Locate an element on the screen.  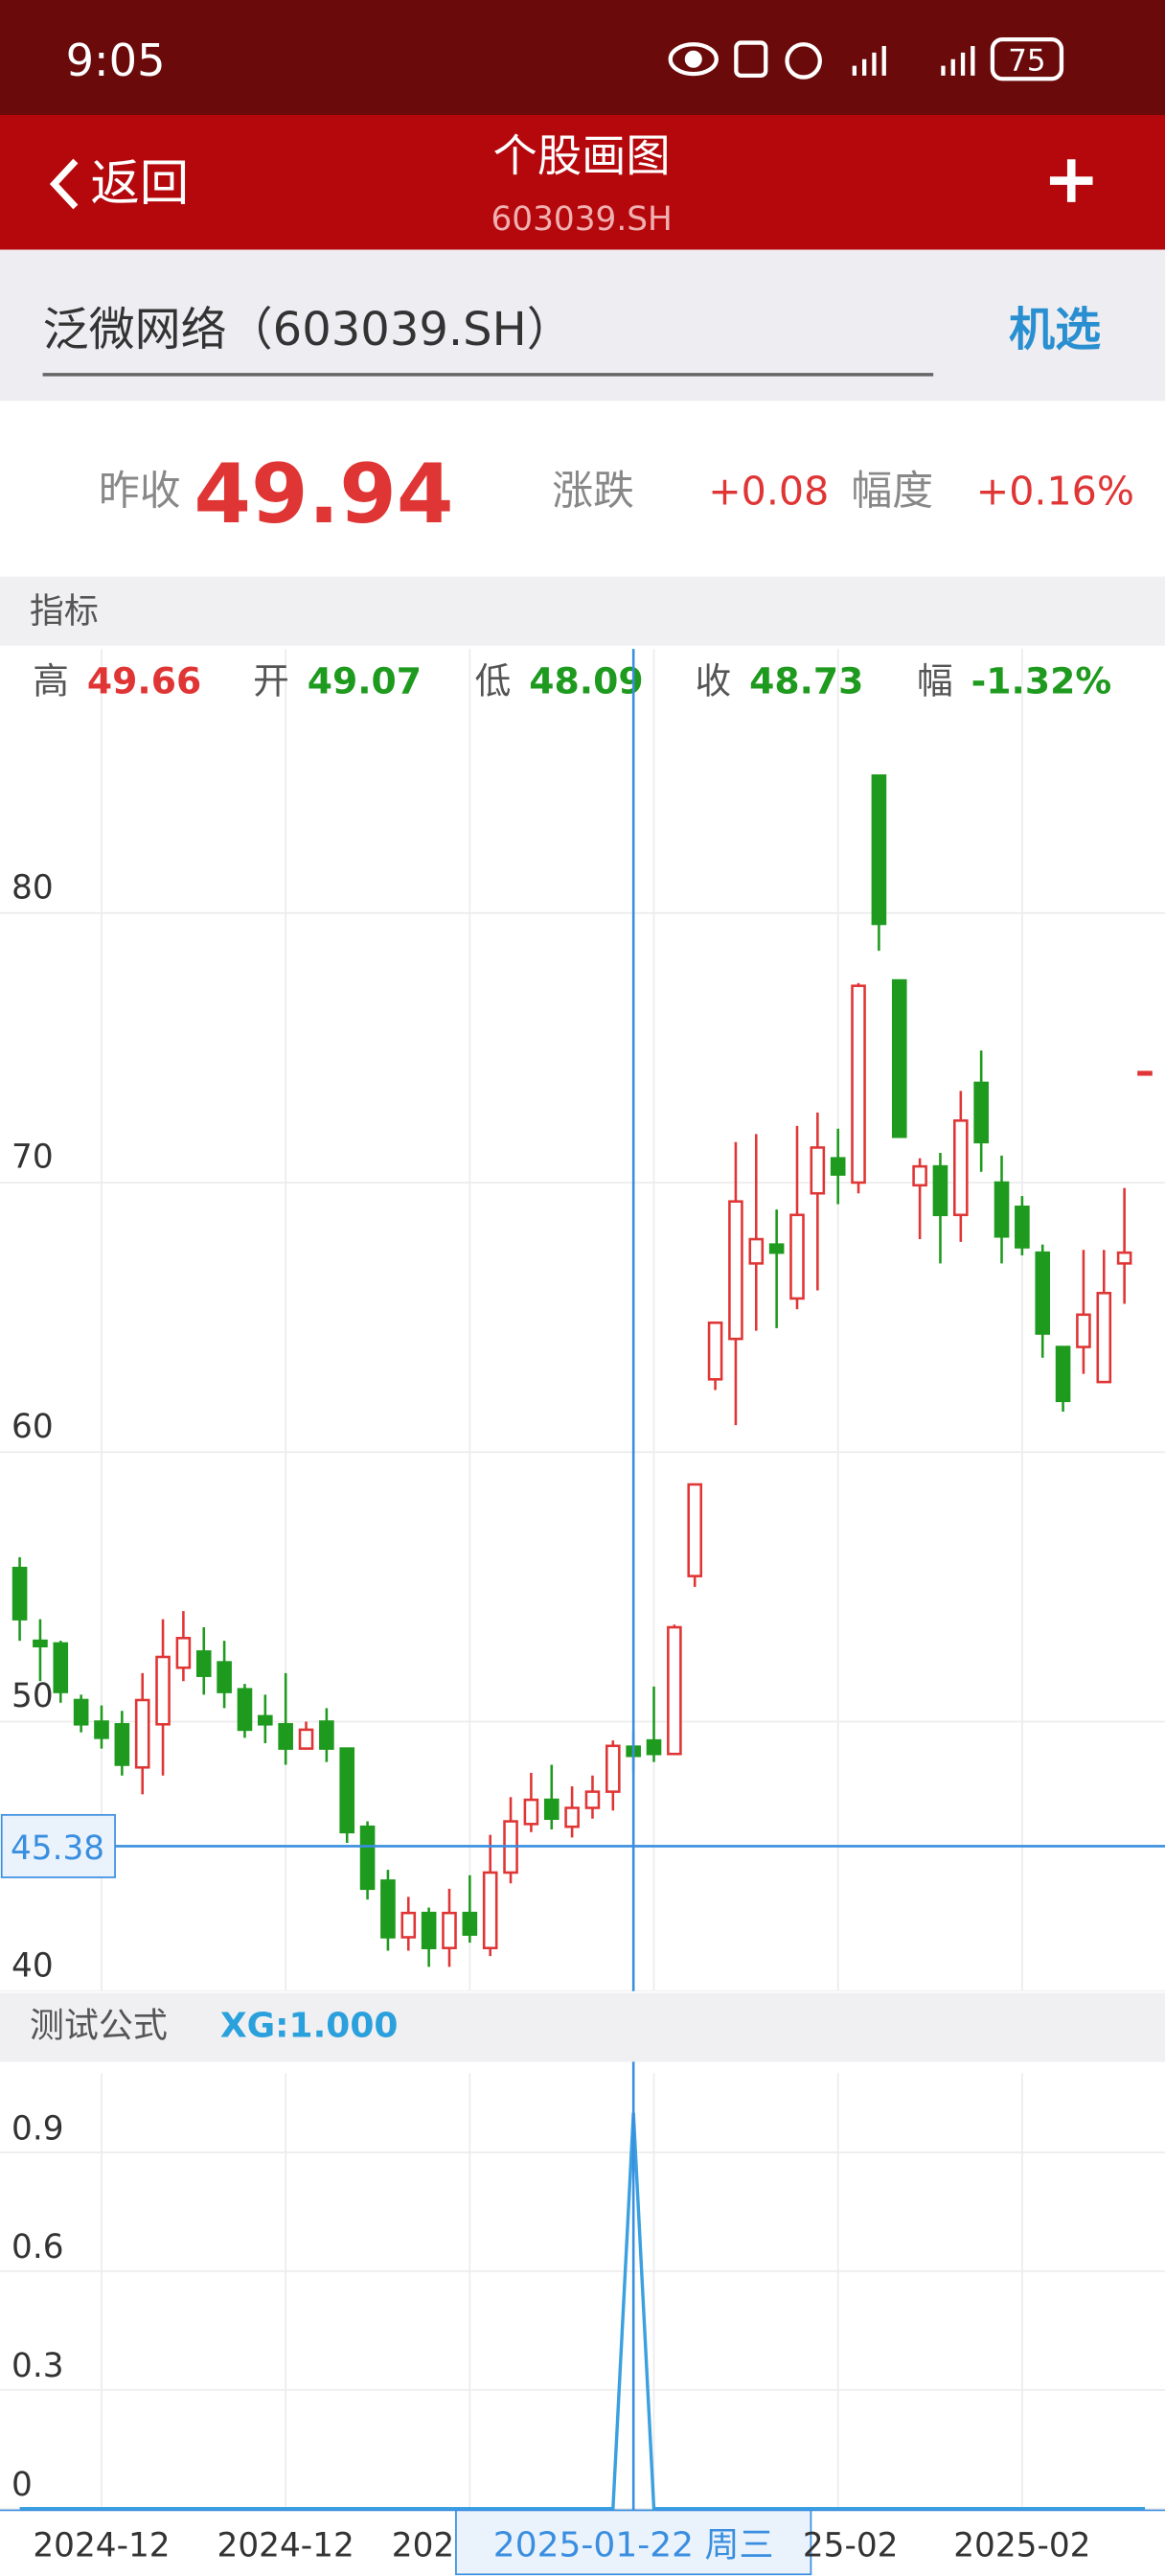
ohlc-label: 幅 is located at coordinates (935, 680).